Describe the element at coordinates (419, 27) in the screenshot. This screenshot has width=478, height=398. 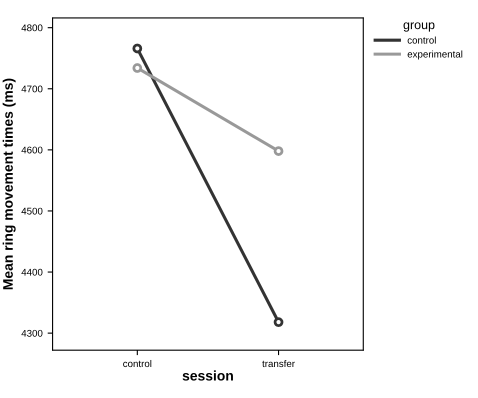
I see `legend-title: group` at that location.